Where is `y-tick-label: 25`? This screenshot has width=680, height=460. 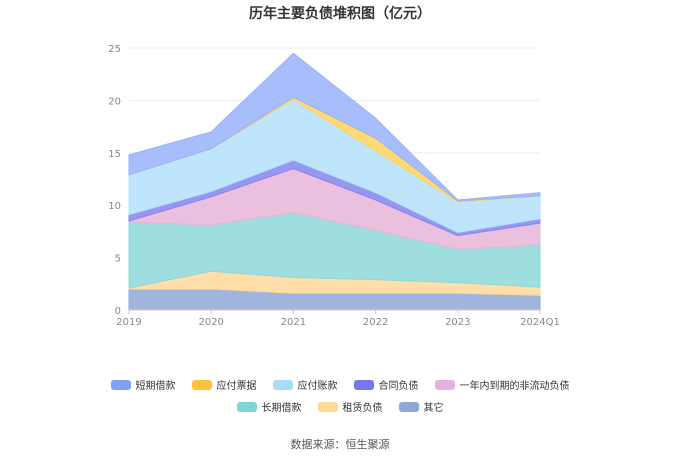
y-tick-label: 25 is located at coordinates (114, 49).